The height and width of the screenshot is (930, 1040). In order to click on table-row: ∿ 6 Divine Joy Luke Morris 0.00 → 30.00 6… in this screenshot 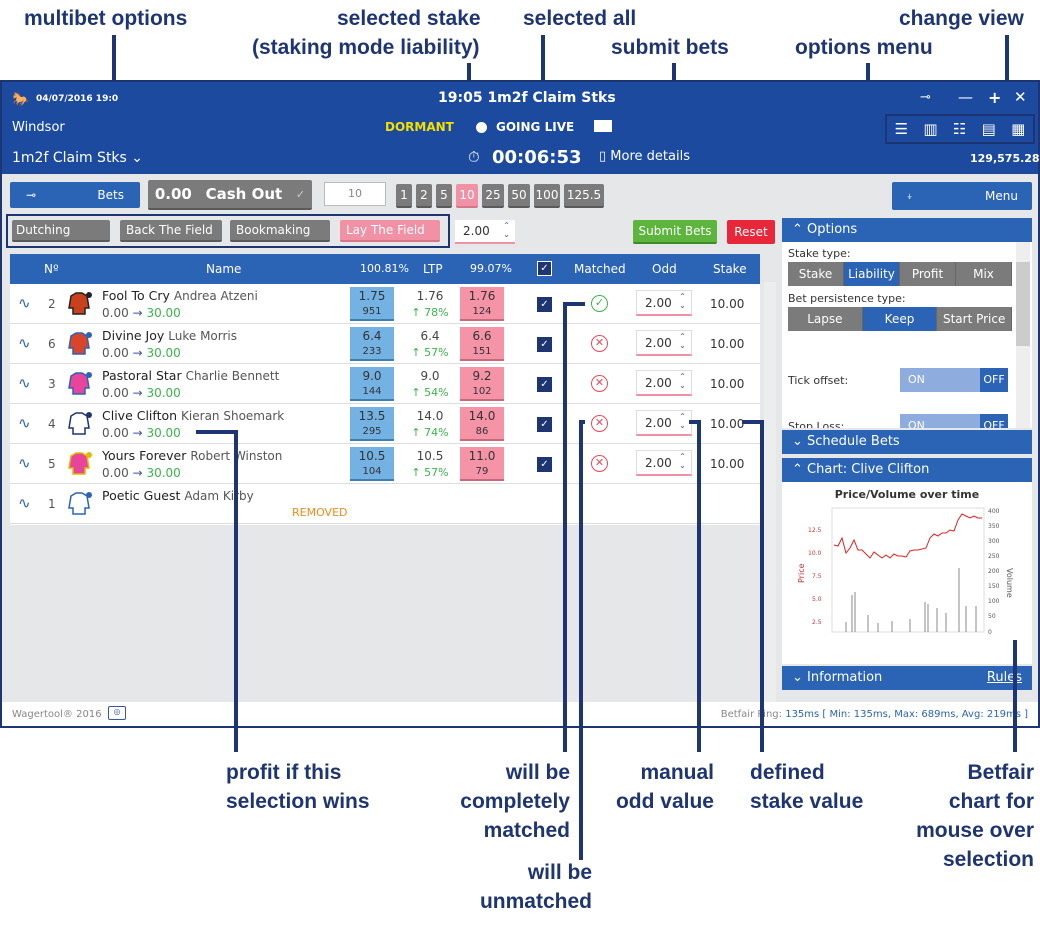, I will do `click(385, 344)`.